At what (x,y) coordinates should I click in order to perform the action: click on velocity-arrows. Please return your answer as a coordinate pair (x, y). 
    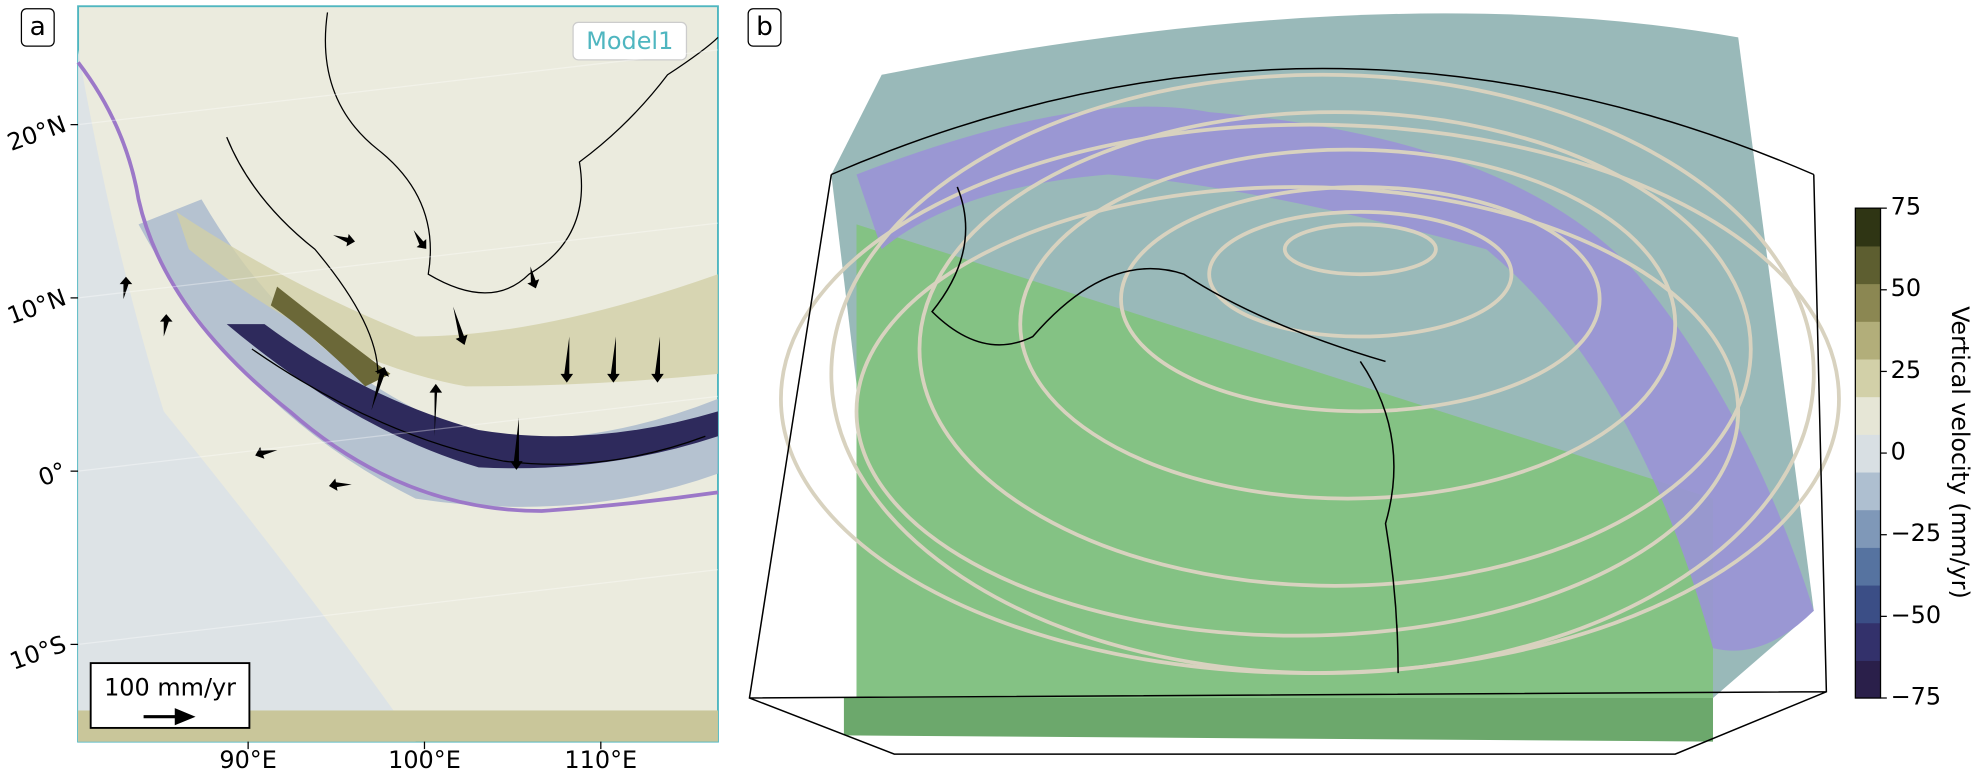
    Looking at the image, I should click on (391, 360).